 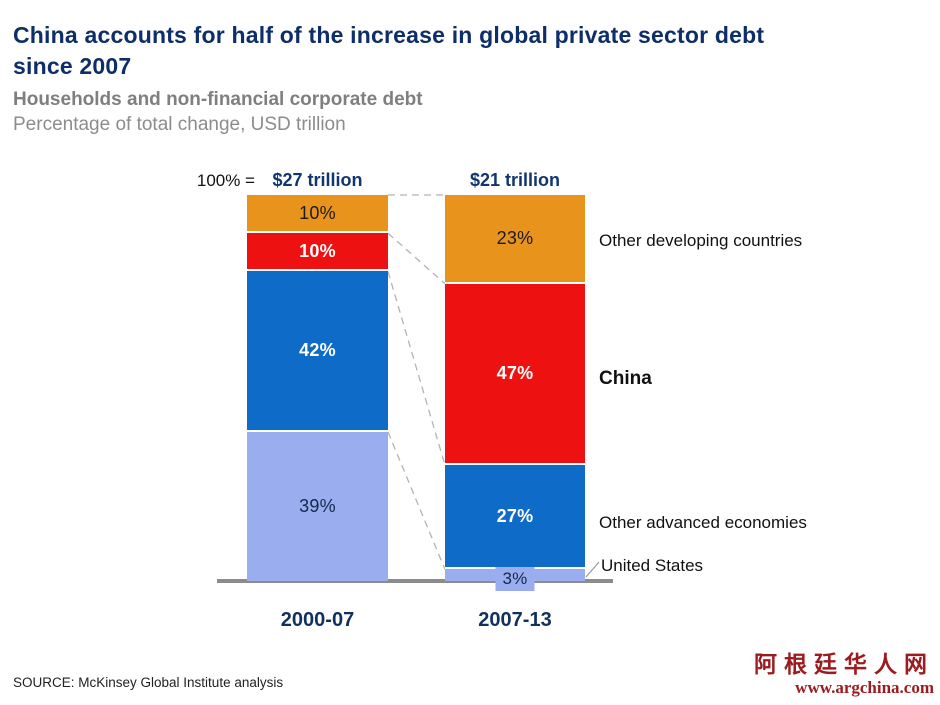 I want to click on segment-value-label: 27%, so click(x=515, y=515).